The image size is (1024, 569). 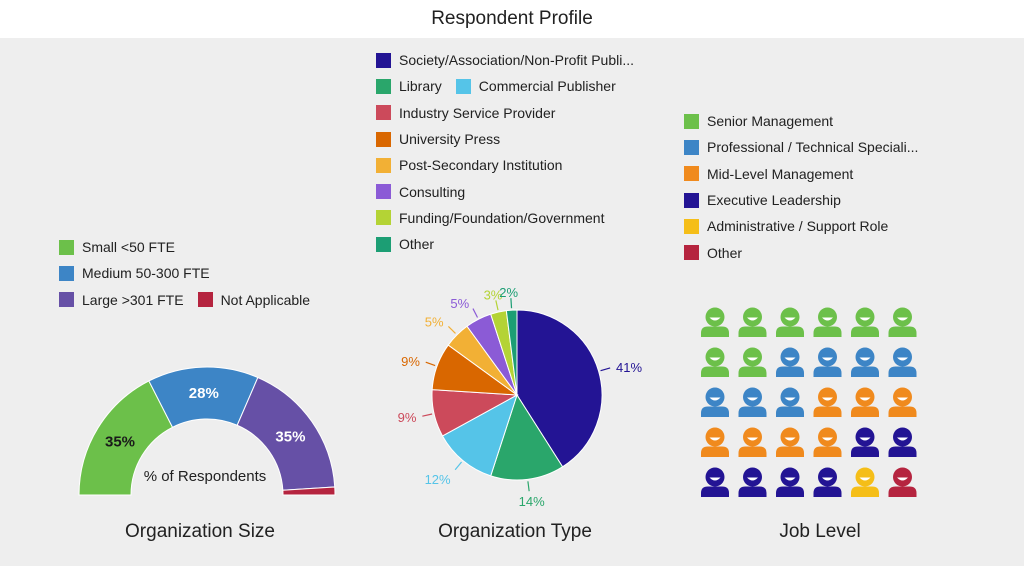 What do you see at coordinates (502, 217) in the screenshot?
I see `legend-label-funding: Funding/Foundation/Government` at bounding box center [502, 217].